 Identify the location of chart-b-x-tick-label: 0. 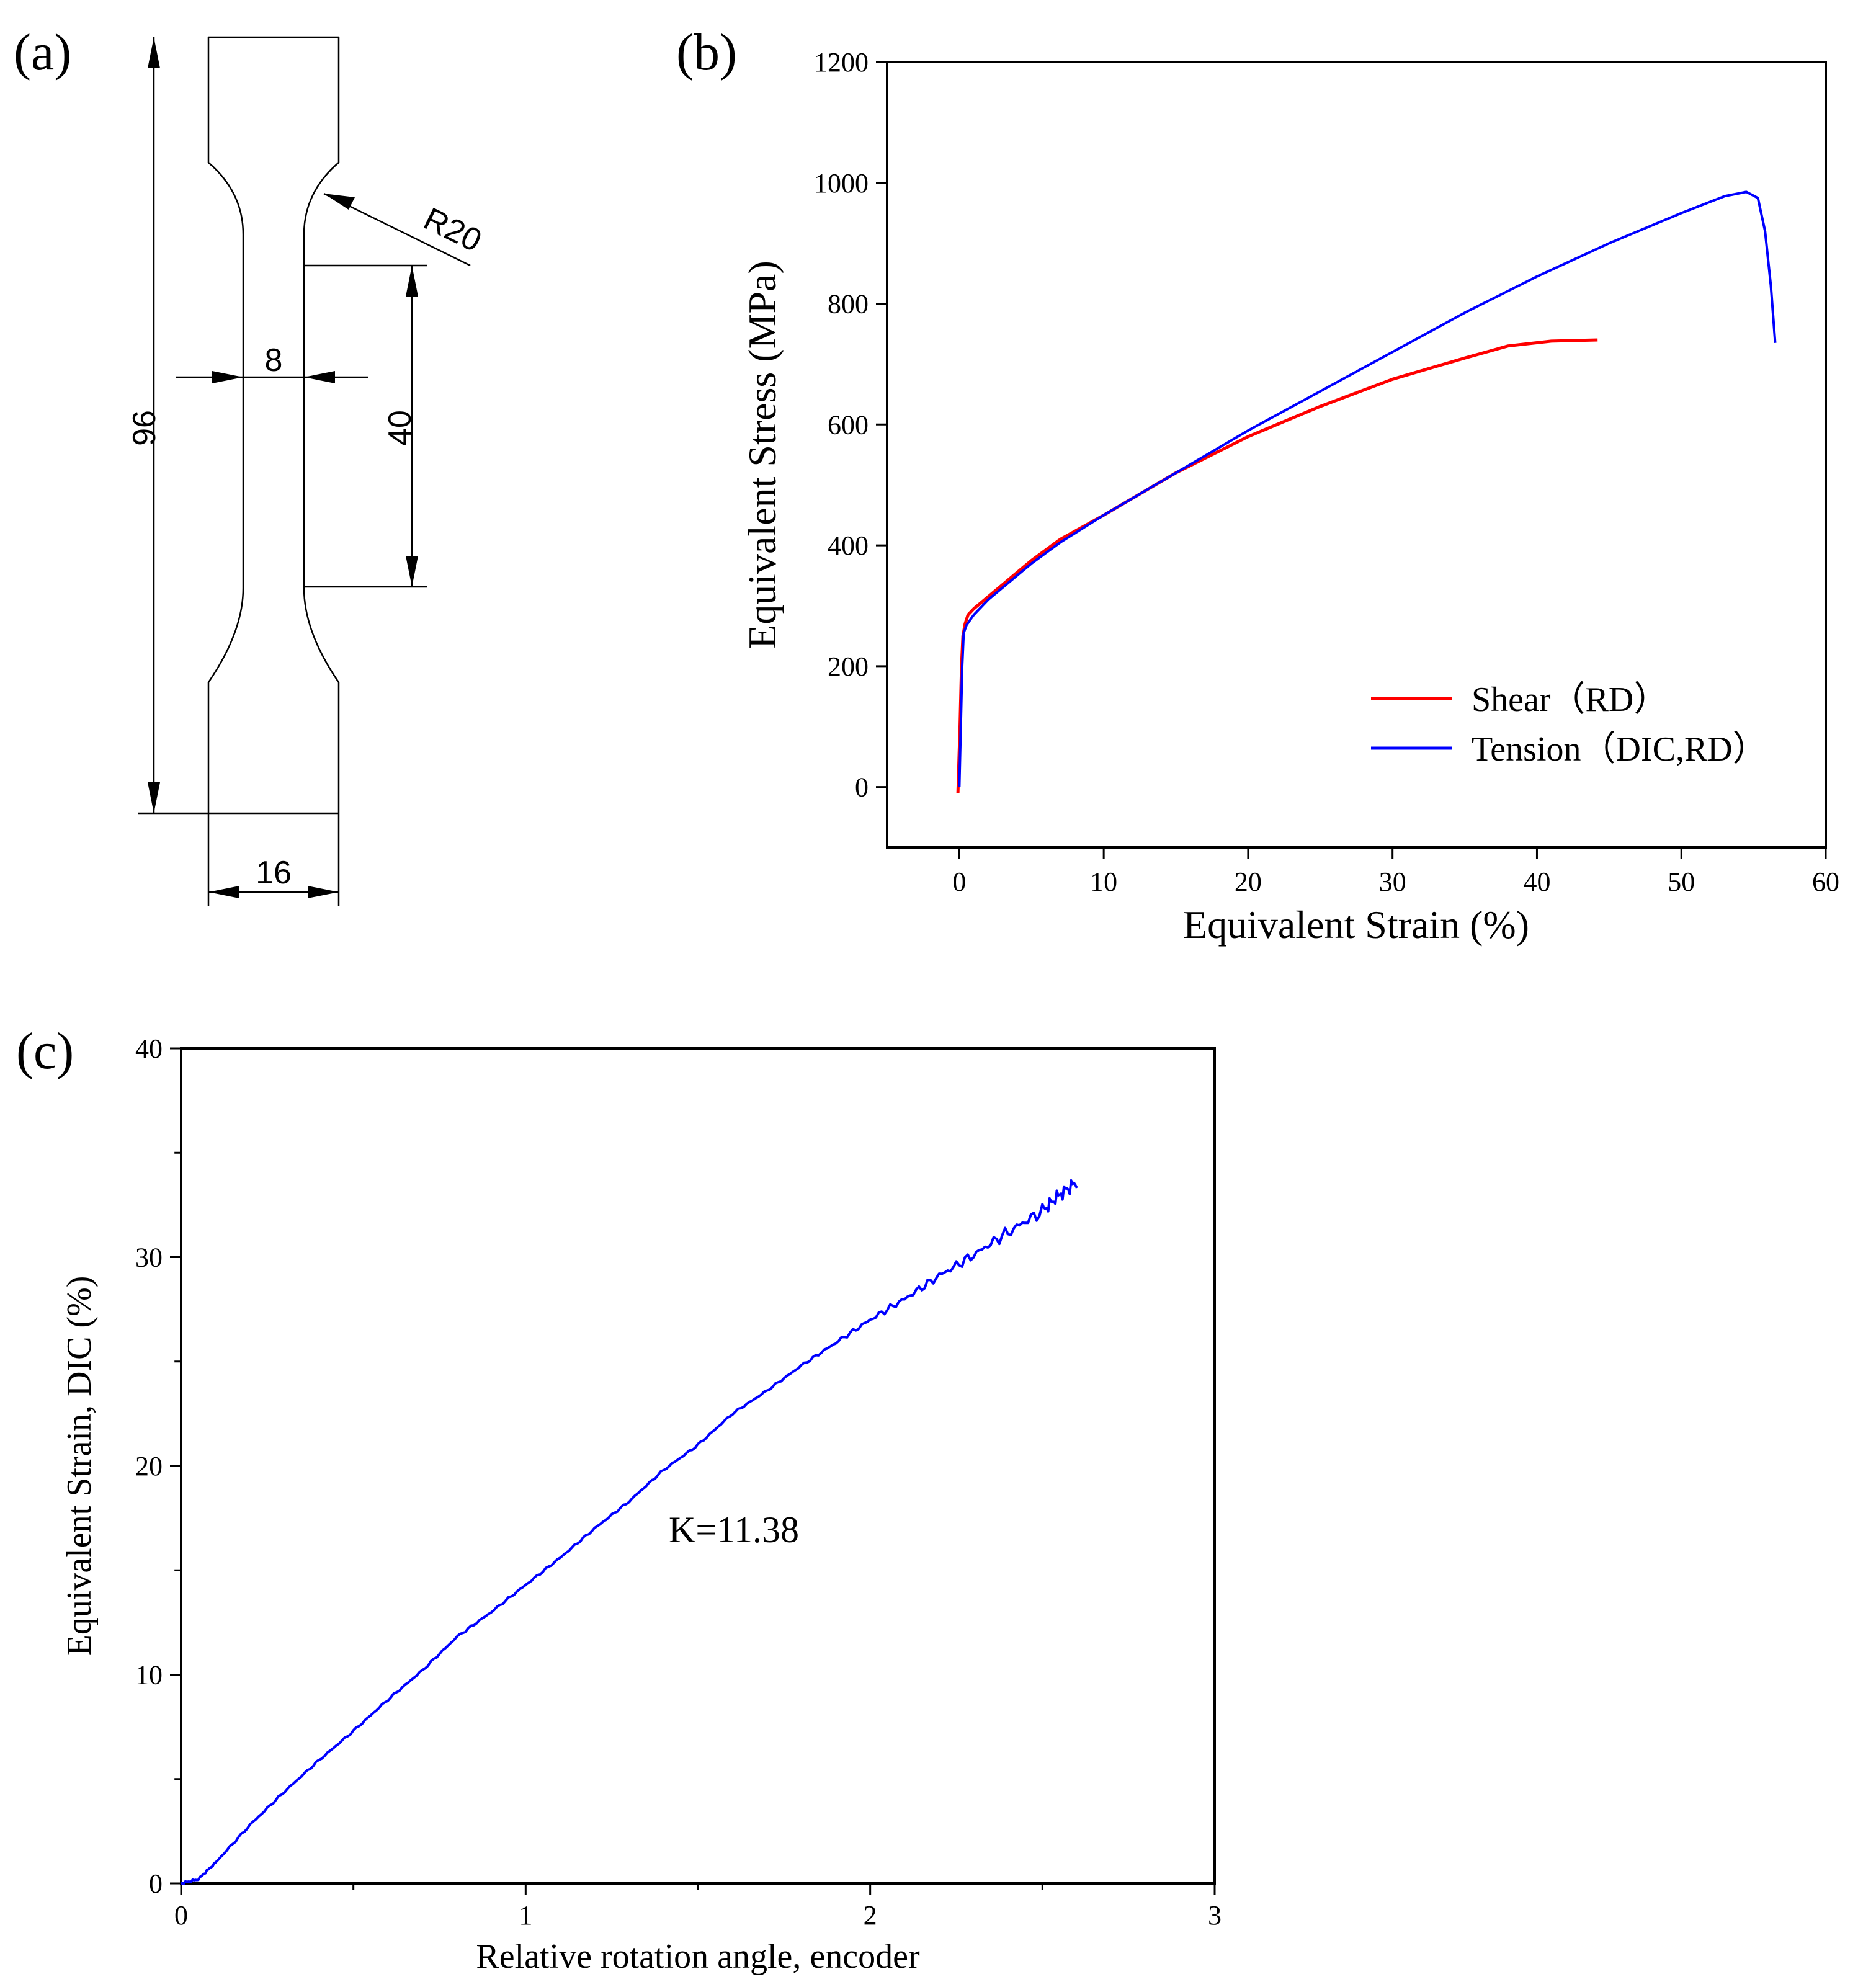
(959, 882).